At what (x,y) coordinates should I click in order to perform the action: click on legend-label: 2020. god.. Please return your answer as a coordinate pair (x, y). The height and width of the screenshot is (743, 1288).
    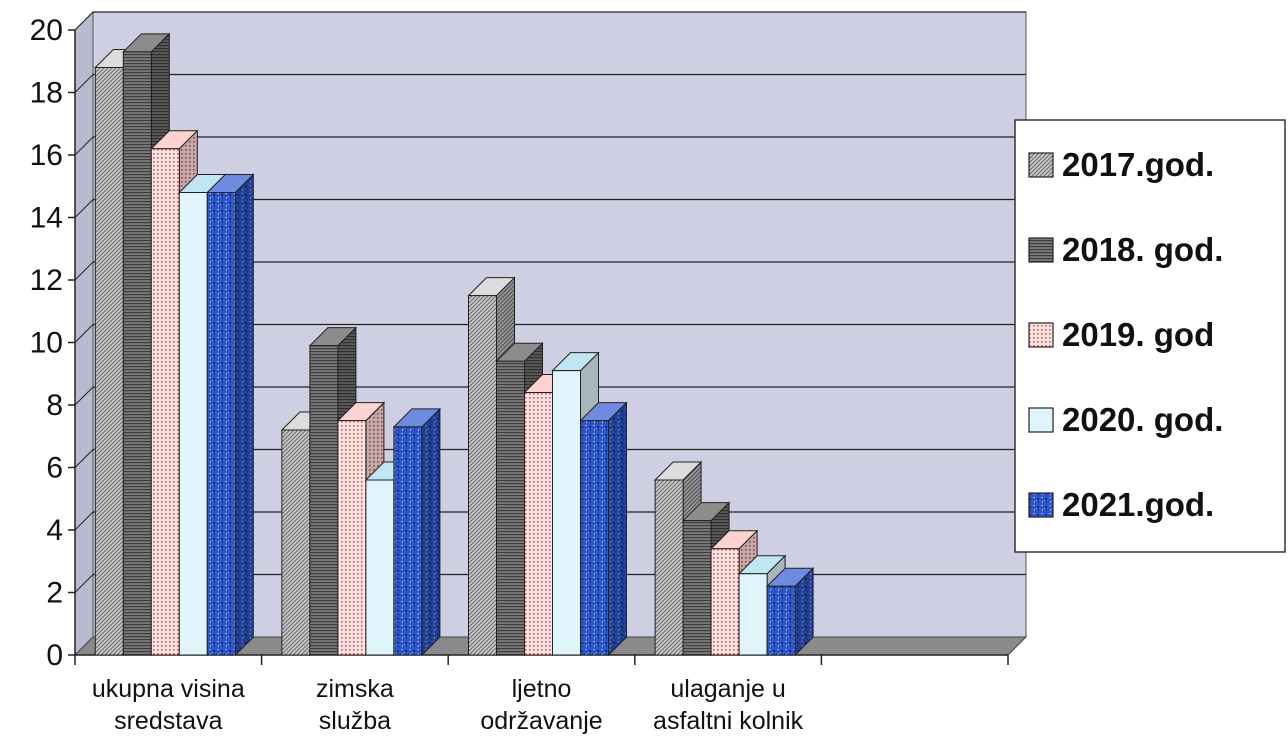
    Looking at the image, I should click on (1142, 419).